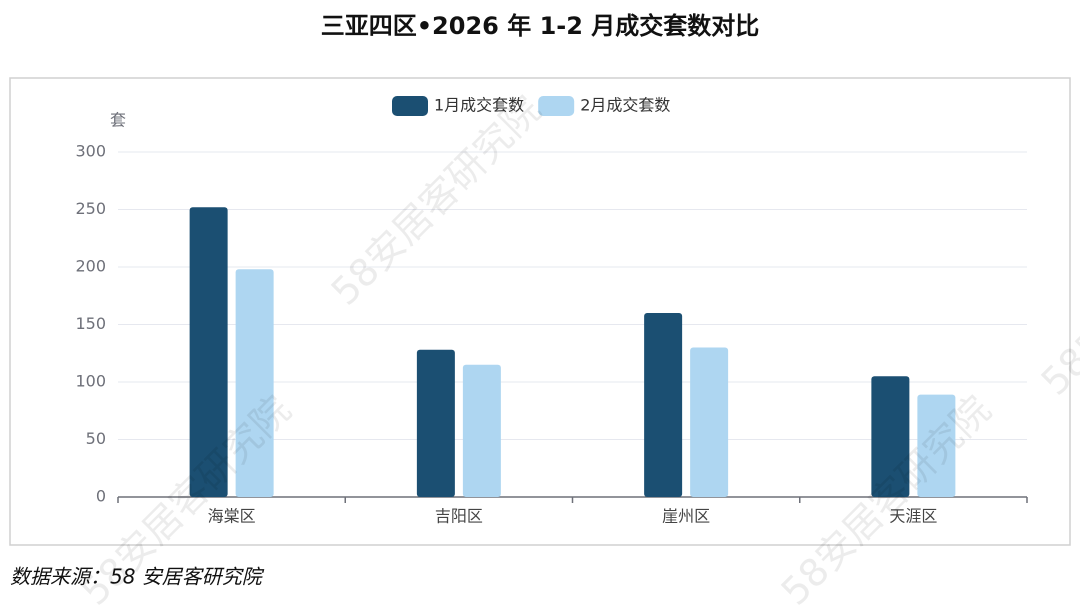  I want to click on y-tick-label: 300, so click(90, 151).